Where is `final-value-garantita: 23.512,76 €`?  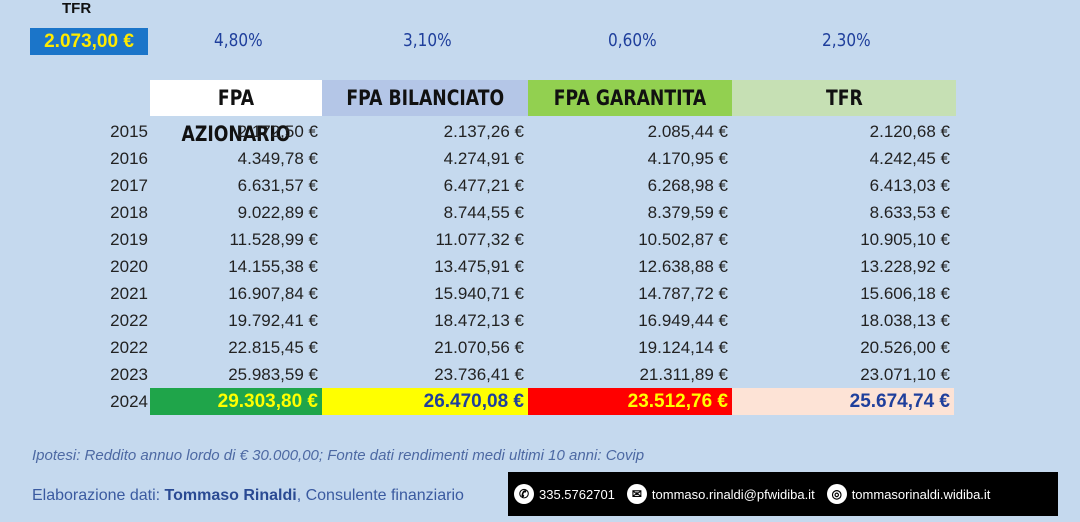 final-value-garantita: 23.512,76 € is located at coordinates (630, 401).